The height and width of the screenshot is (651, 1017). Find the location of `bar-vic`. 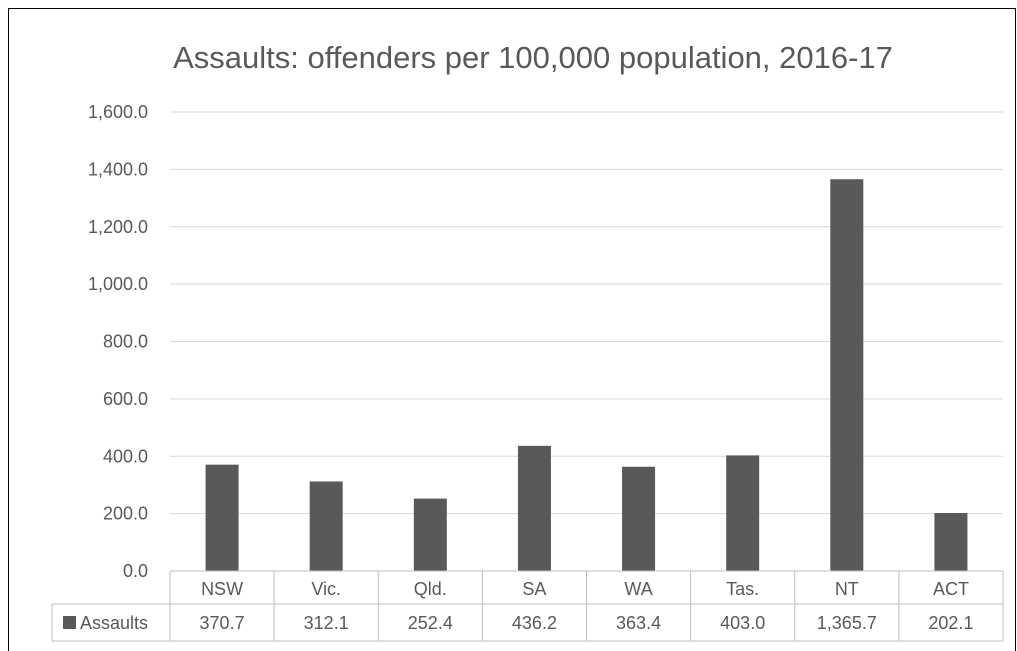

bar-vic is located at coordinates (326, 526).